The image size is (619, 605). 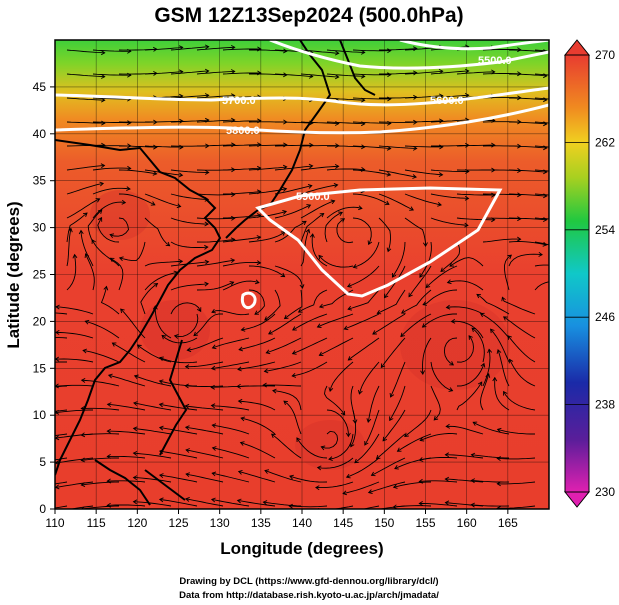 What do you see at coordinates (605, 317) in the screenshot?
I see `colorbar-tick-label: 246` at bounding box center [605, 317].